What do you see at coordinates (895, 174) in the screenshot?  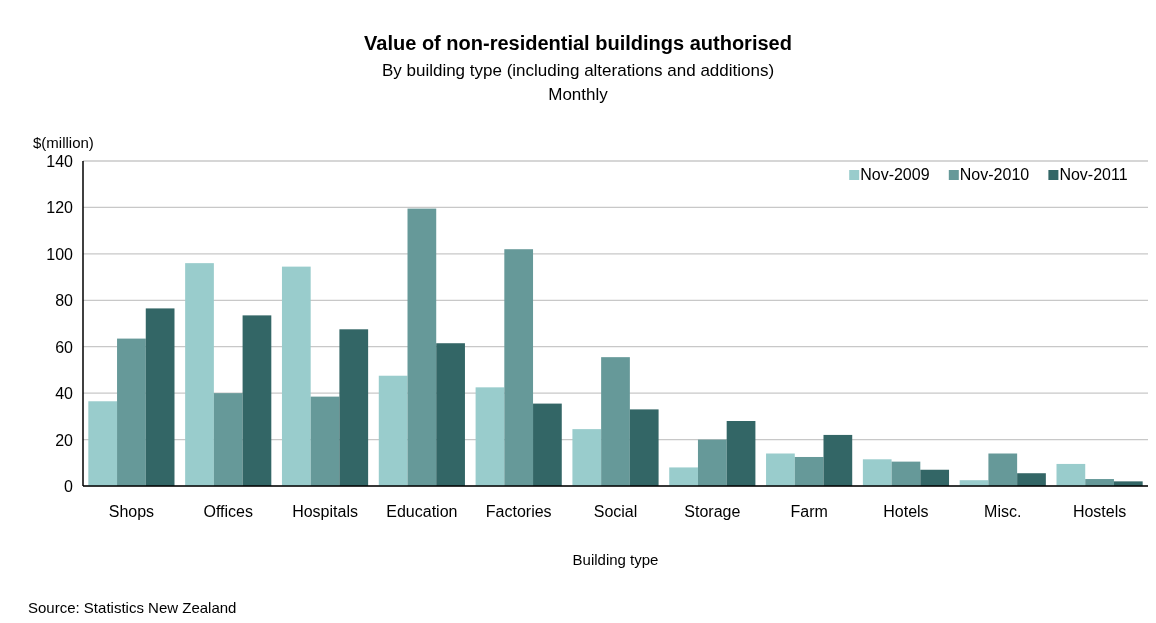 I see `legend-label: Nov-2009` at bounding box center [895, 174].